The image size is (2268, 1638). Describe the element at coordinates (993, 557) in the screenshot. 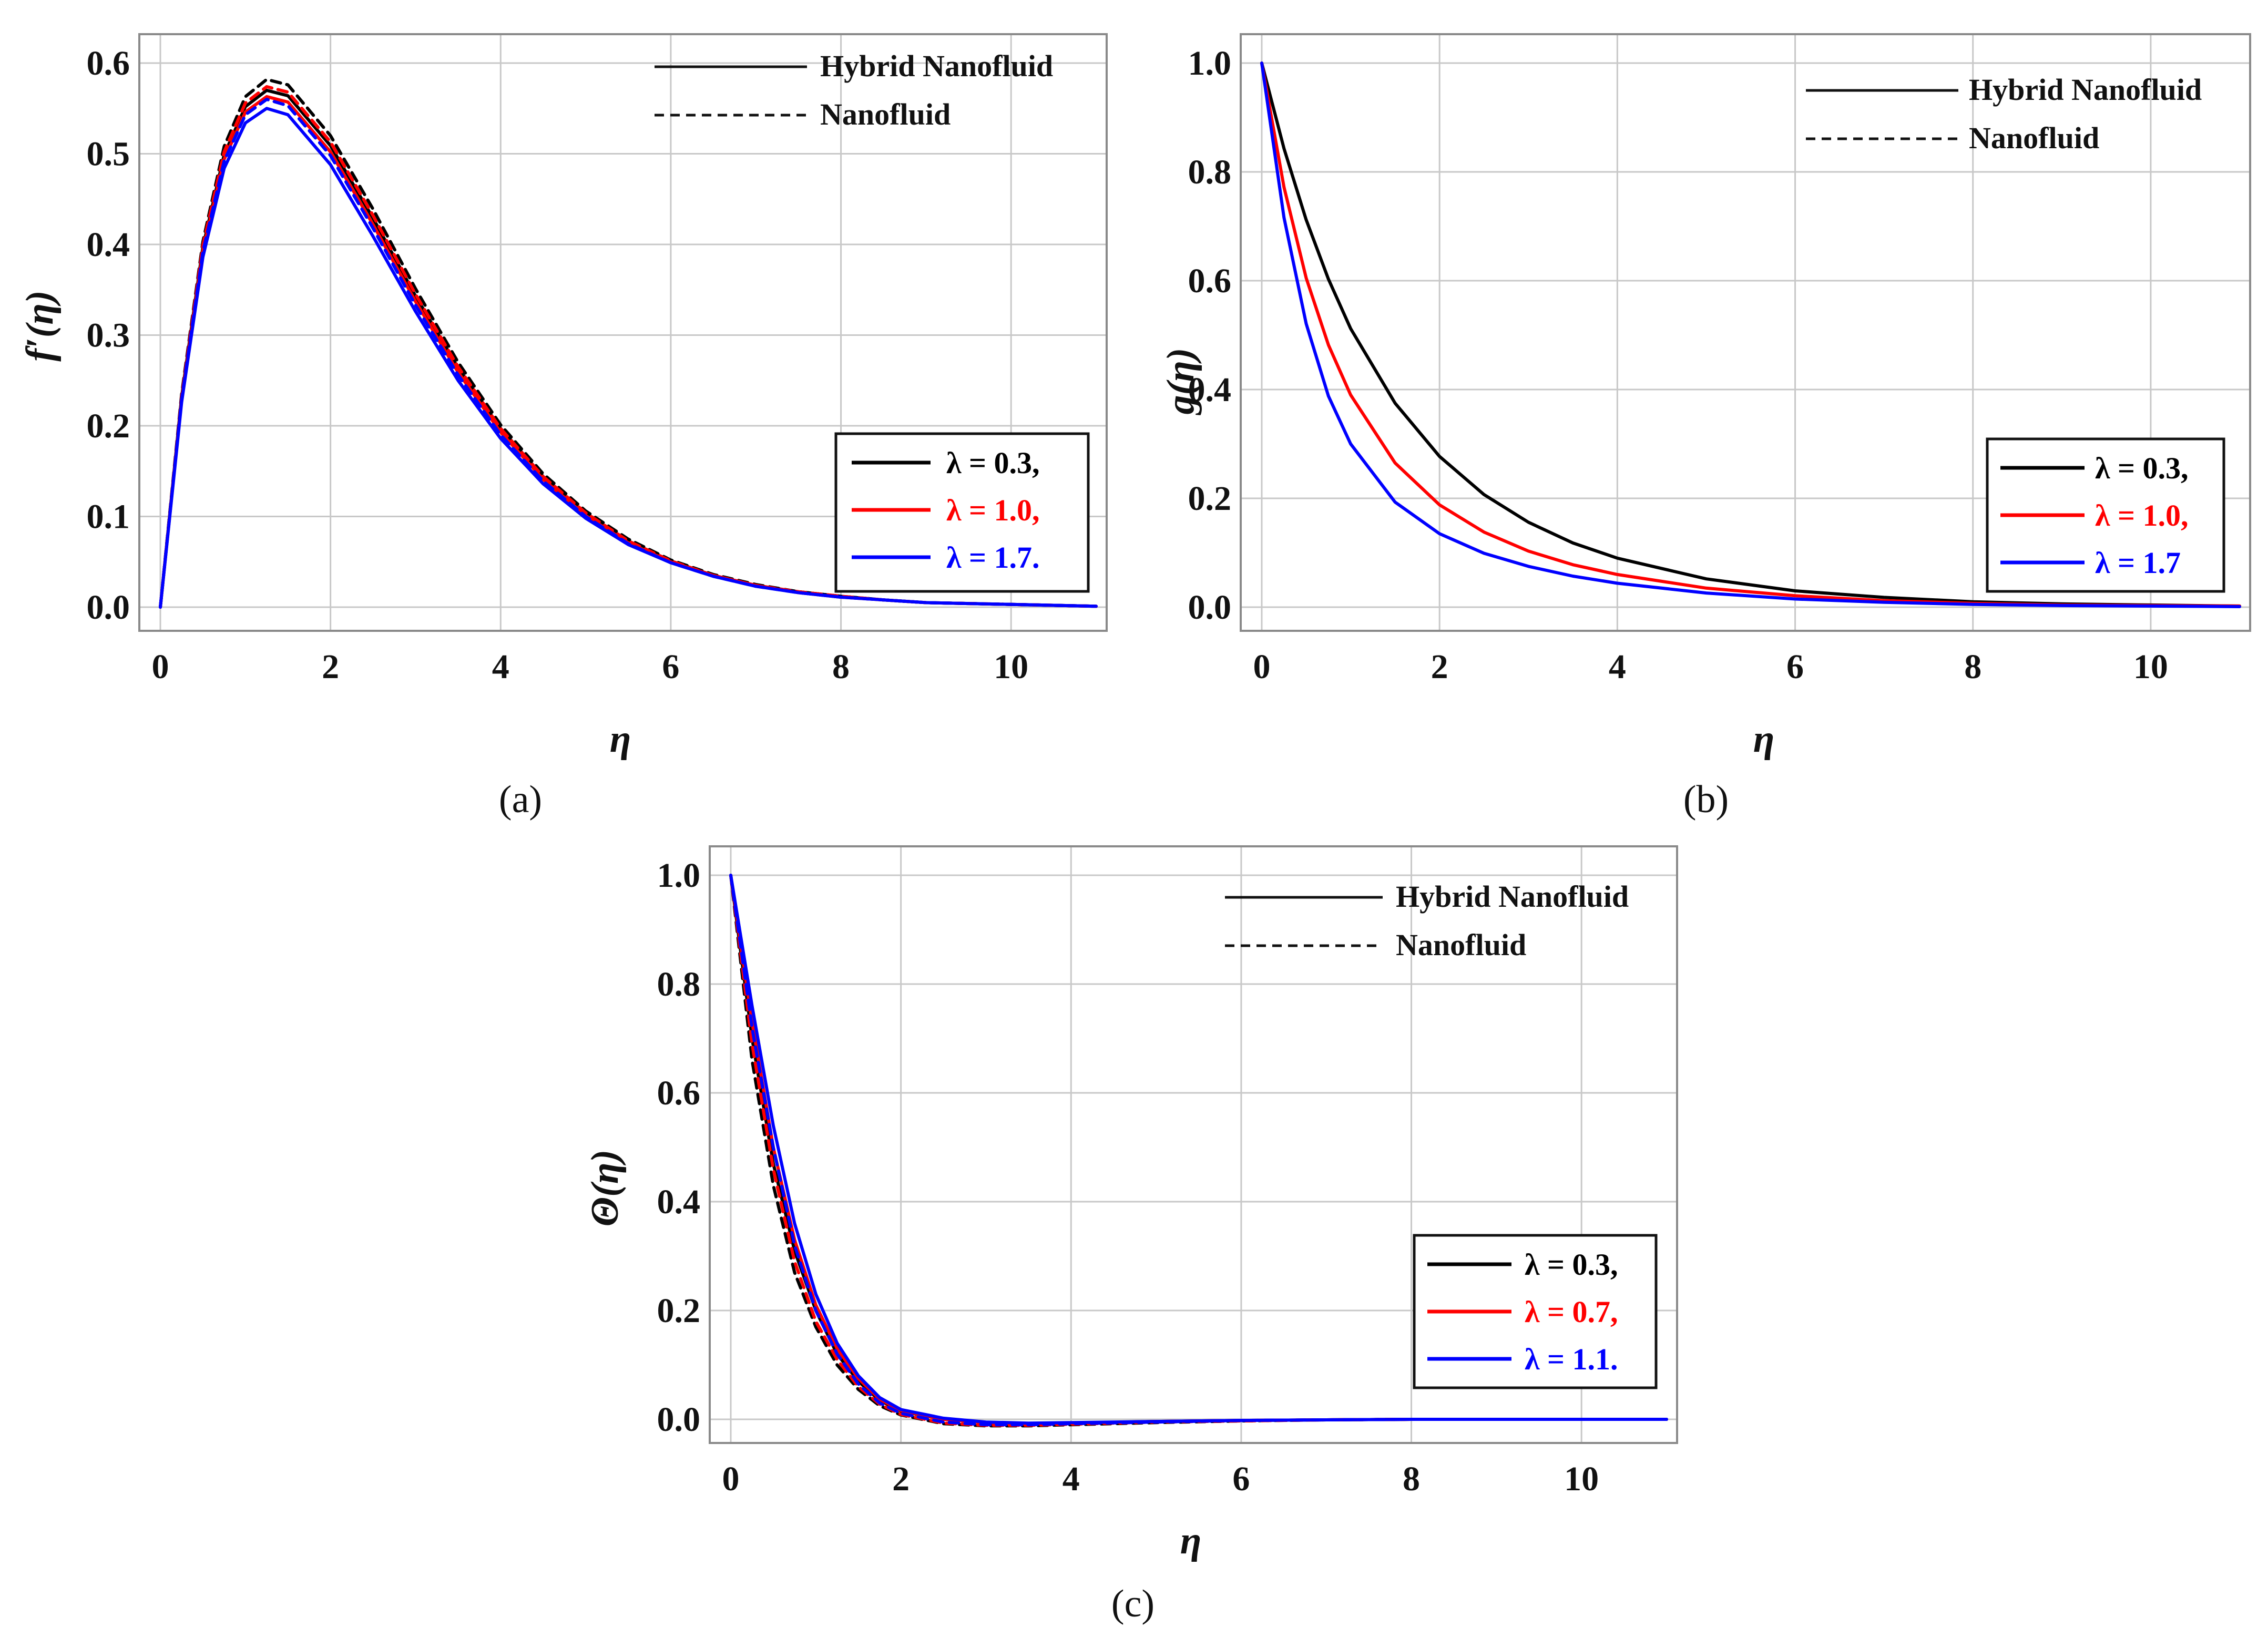

I see `color-legend-label: λ = 1.7.` at that location.